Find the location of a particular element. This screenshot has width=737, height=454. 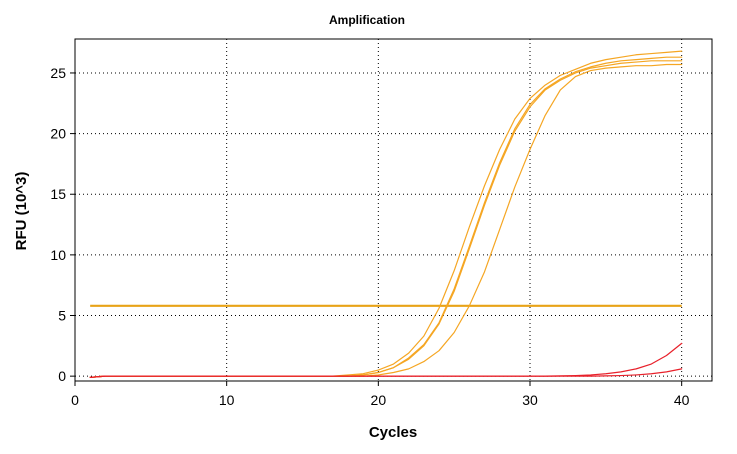

y-tick-label-3: 15 is located at coordinates (58, 194).